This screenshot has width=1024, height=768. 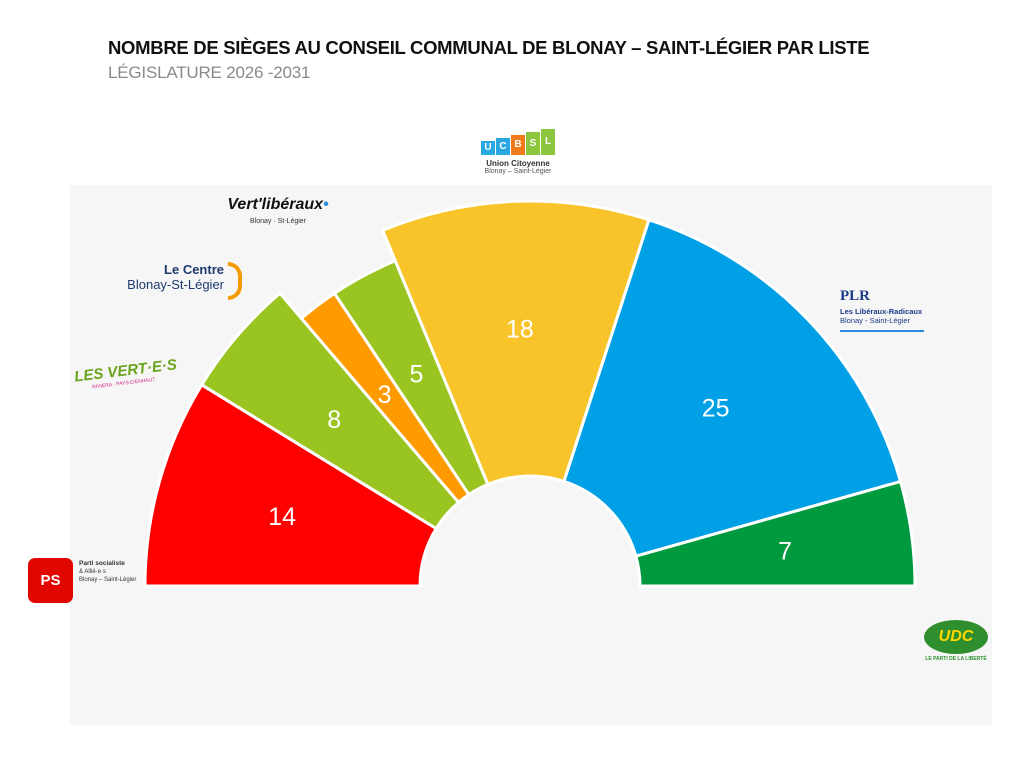 What do you see at coordinates (785, 552) in the screenshot?
I see `seat-count-label: 7` at bounding box center [785, 552].